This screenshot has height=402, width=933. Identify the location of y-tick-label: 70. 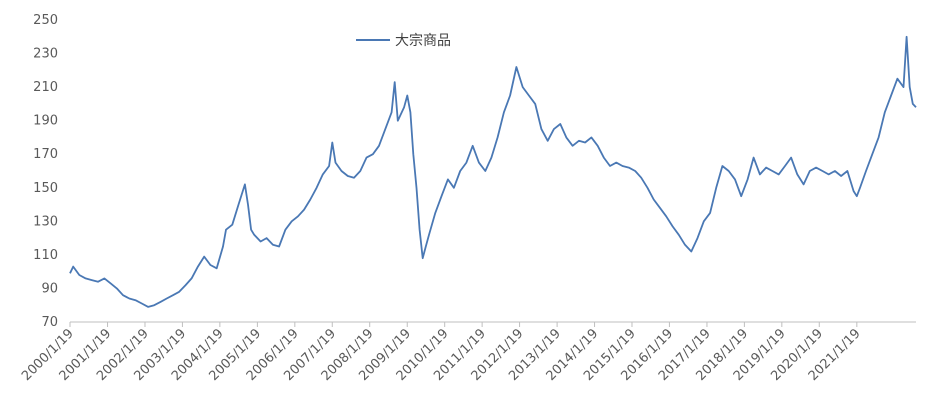
(49, 322).